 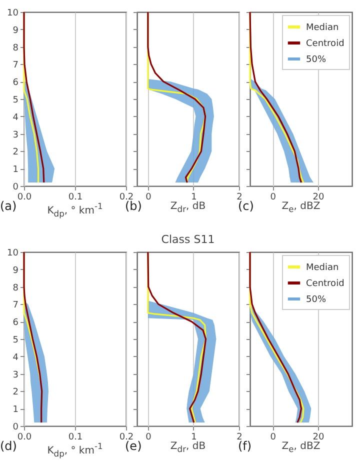 What do you see at coordinates (8, 206) in the screenshot?
I see `text: (a)` at bounding box center [8, 206].